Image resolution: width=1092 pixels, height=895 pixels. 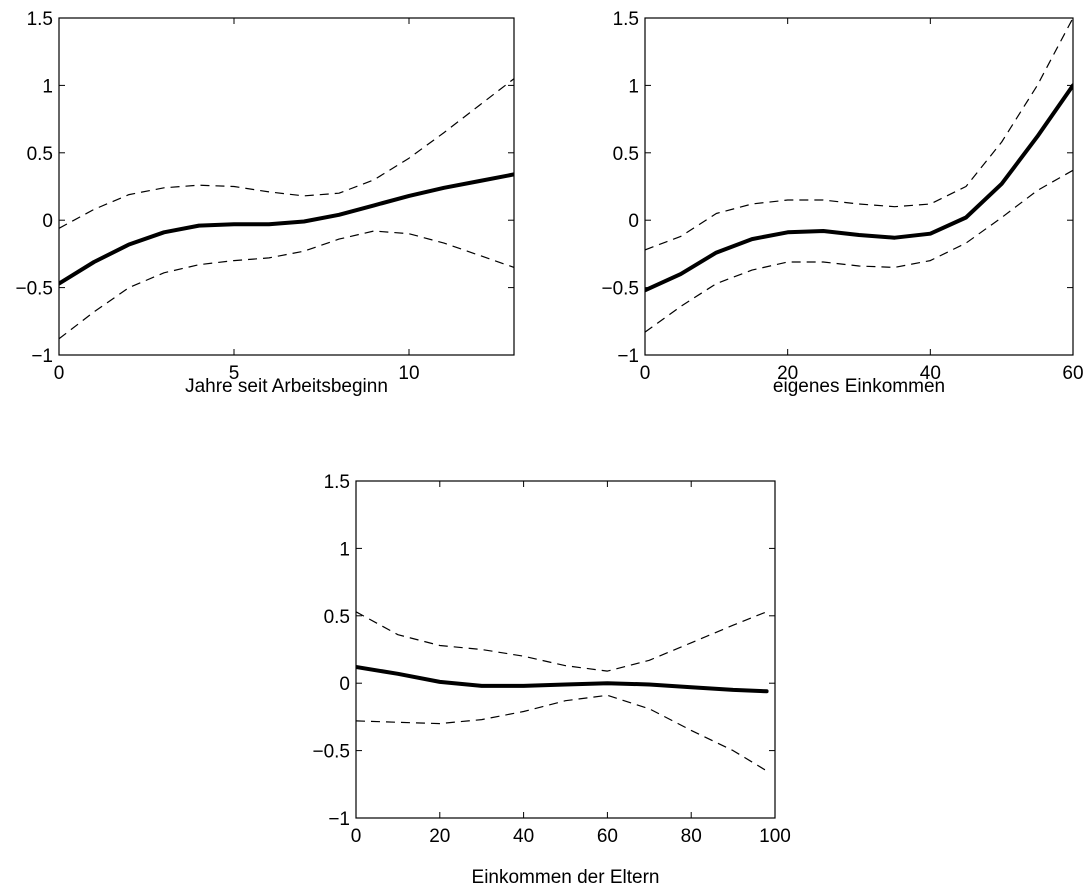 What do you see at coordinates (775, 836) in the screenshot?
I see `x-tick-label: 100` at bounding box center [775, 836].